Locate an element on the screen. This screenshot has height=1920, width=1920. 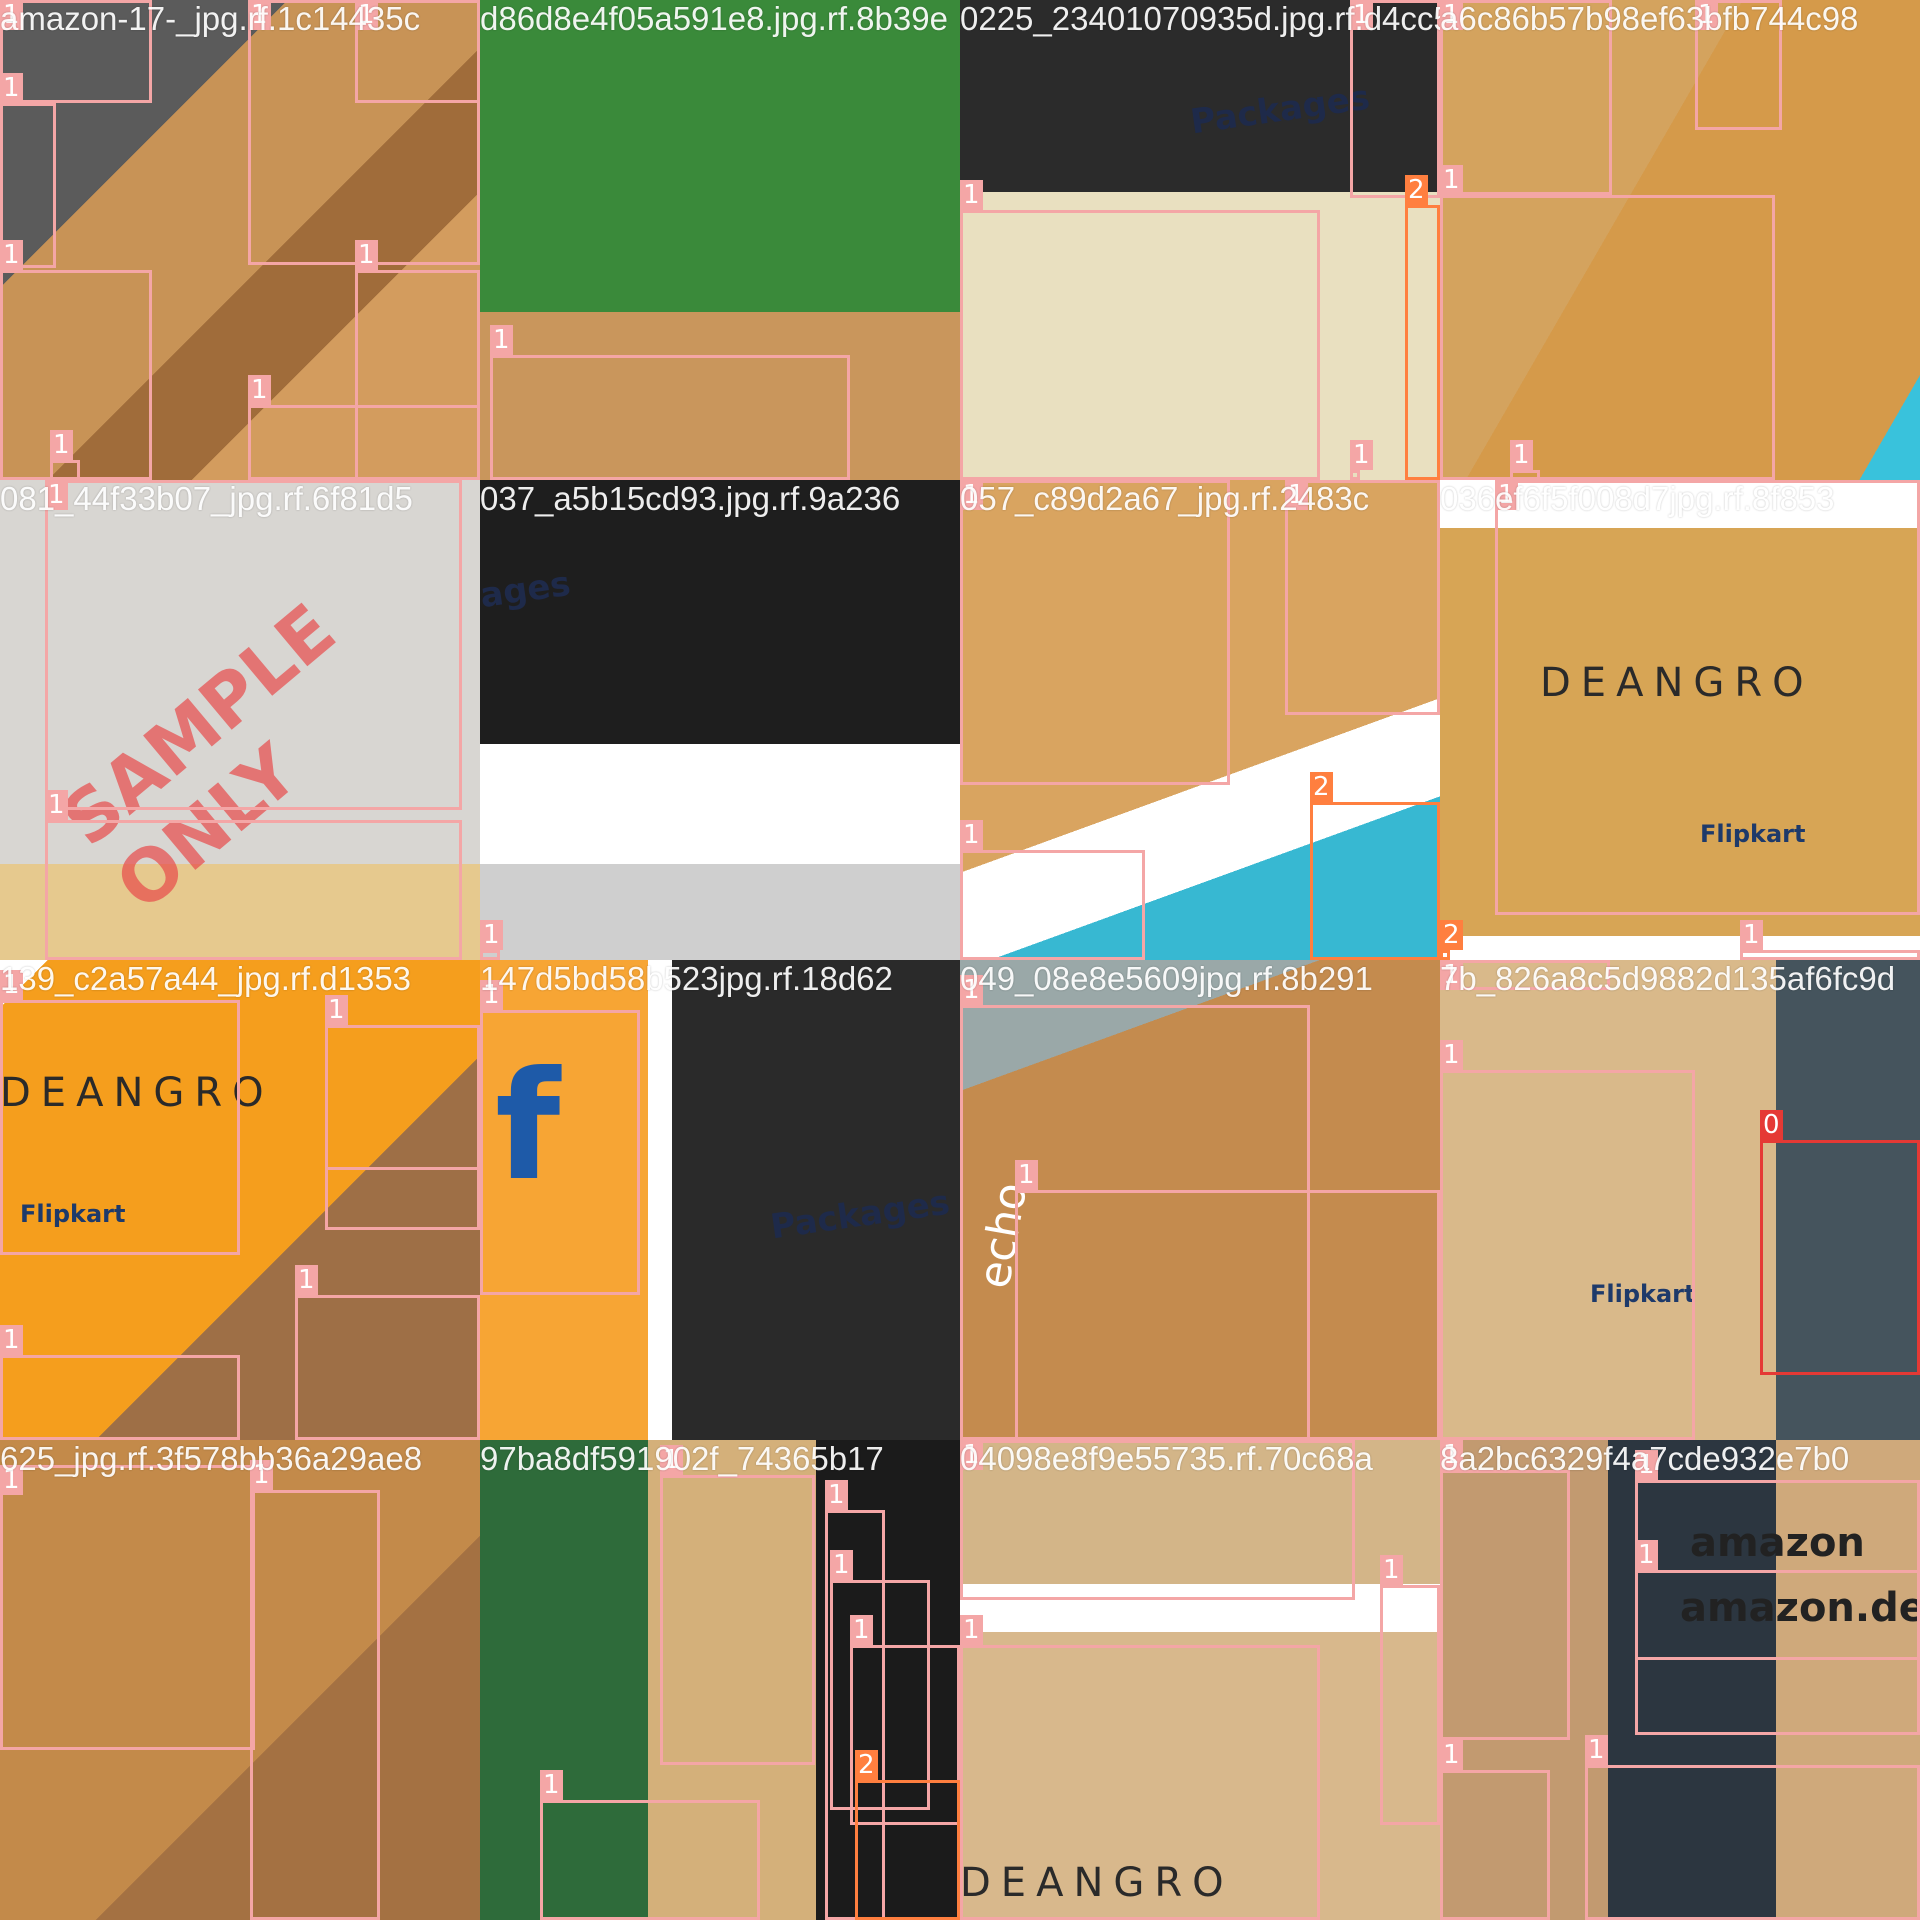
tile-1: d86d8e4f05a591e8.jpg.rf.8b39e 1 is located at coordinates (720, 240).